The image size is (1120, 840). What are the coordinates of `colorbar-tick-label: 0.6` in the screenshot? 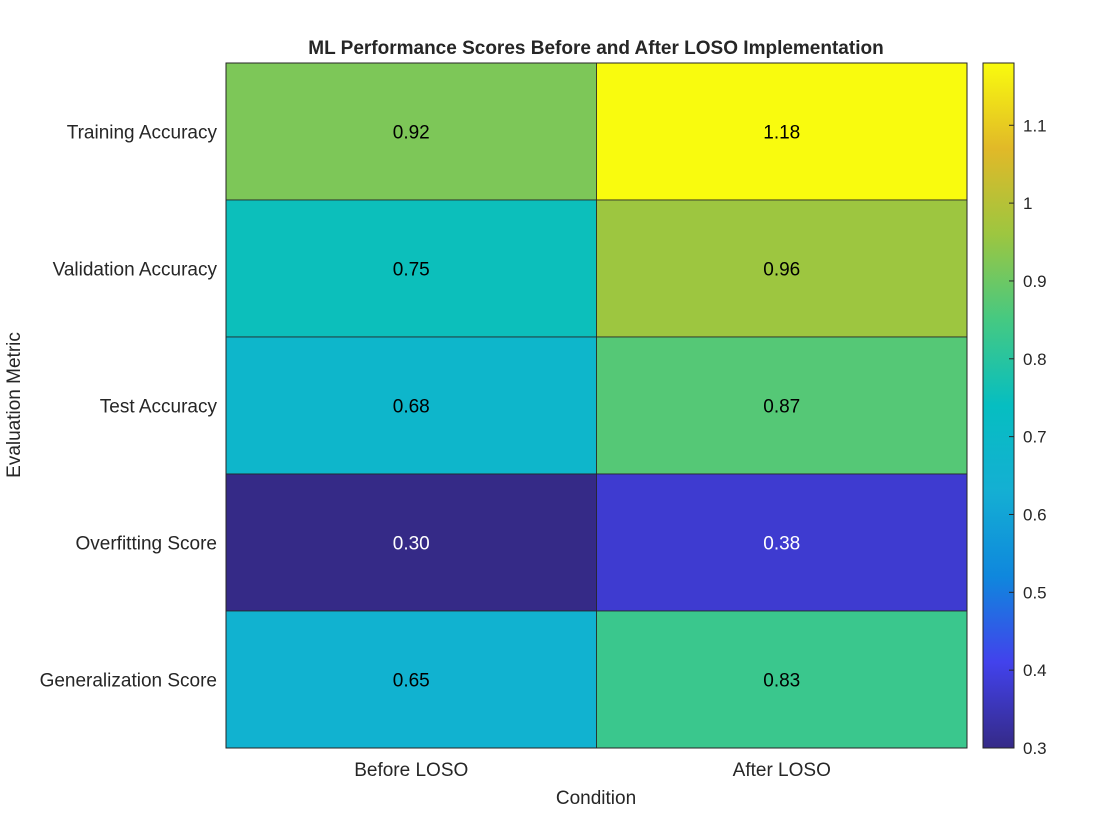 It's located at (1035, 514).